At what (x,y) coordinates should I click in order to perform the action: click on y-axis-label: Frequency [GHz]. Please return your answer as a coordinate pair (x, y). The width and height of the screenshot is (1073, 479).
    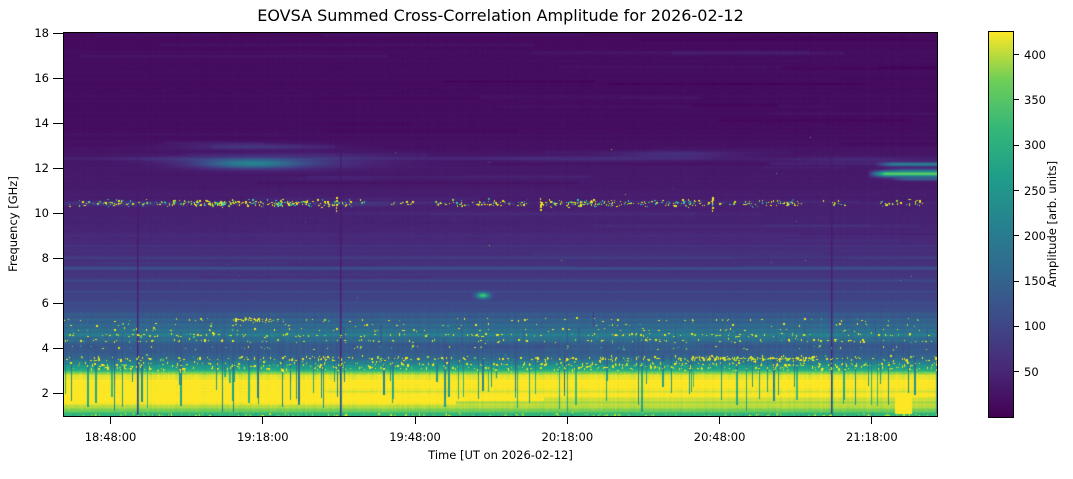
    Looking at the image, I should click on (13, 224).